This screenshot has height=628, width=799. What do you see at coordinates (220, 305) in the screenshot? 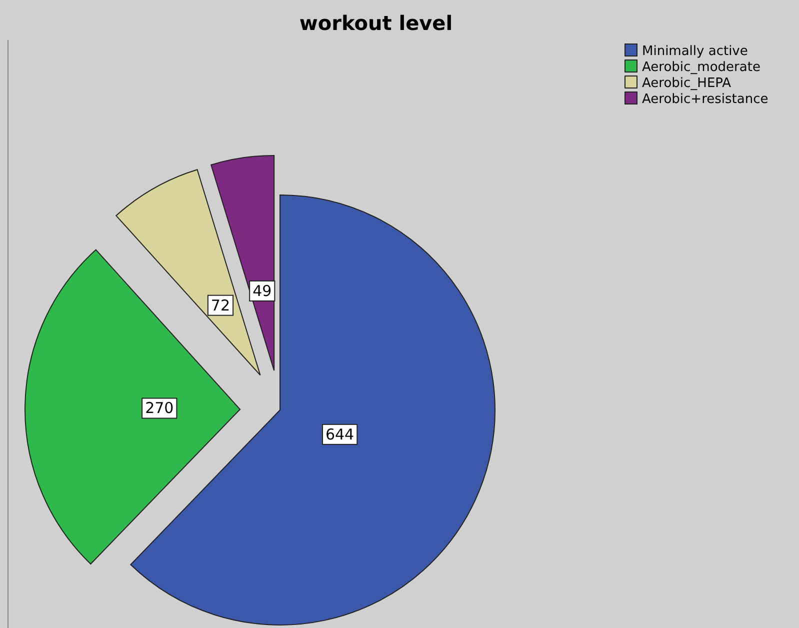
I see `data-label: 72` at bounding box center [220, 305].